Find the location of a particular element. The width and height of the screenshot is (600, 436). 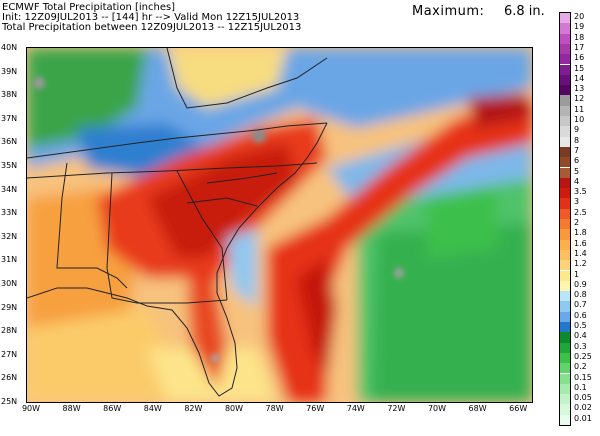

color-scale-label: 10 is located at coordinates (579, 119).